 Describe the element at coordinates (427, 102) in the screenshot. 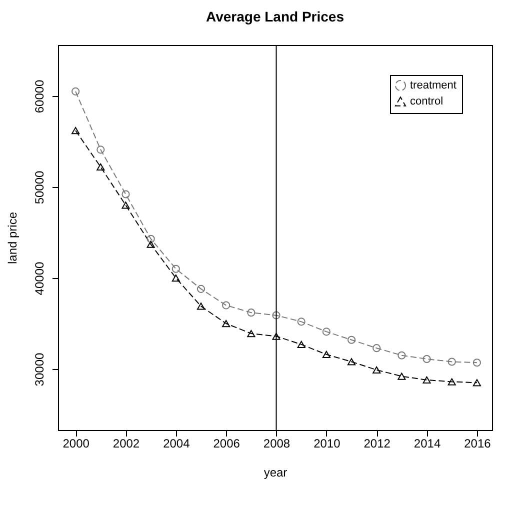

I see `legend-label: control` at that location.